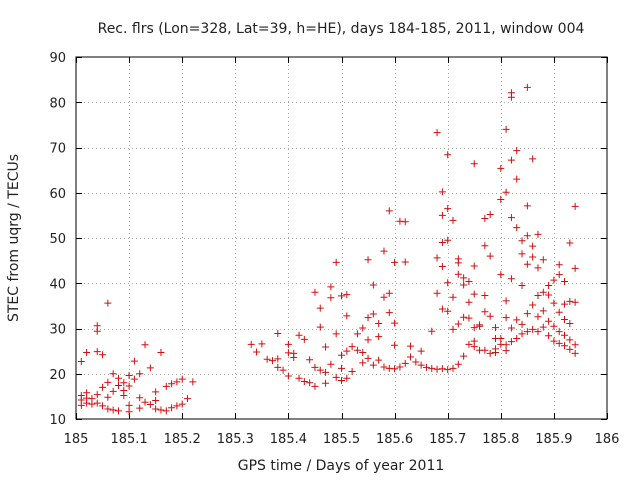 The height and width of the screenshot is (480, 640). I want to click on y-tick-label: 90, so click(57, 58).